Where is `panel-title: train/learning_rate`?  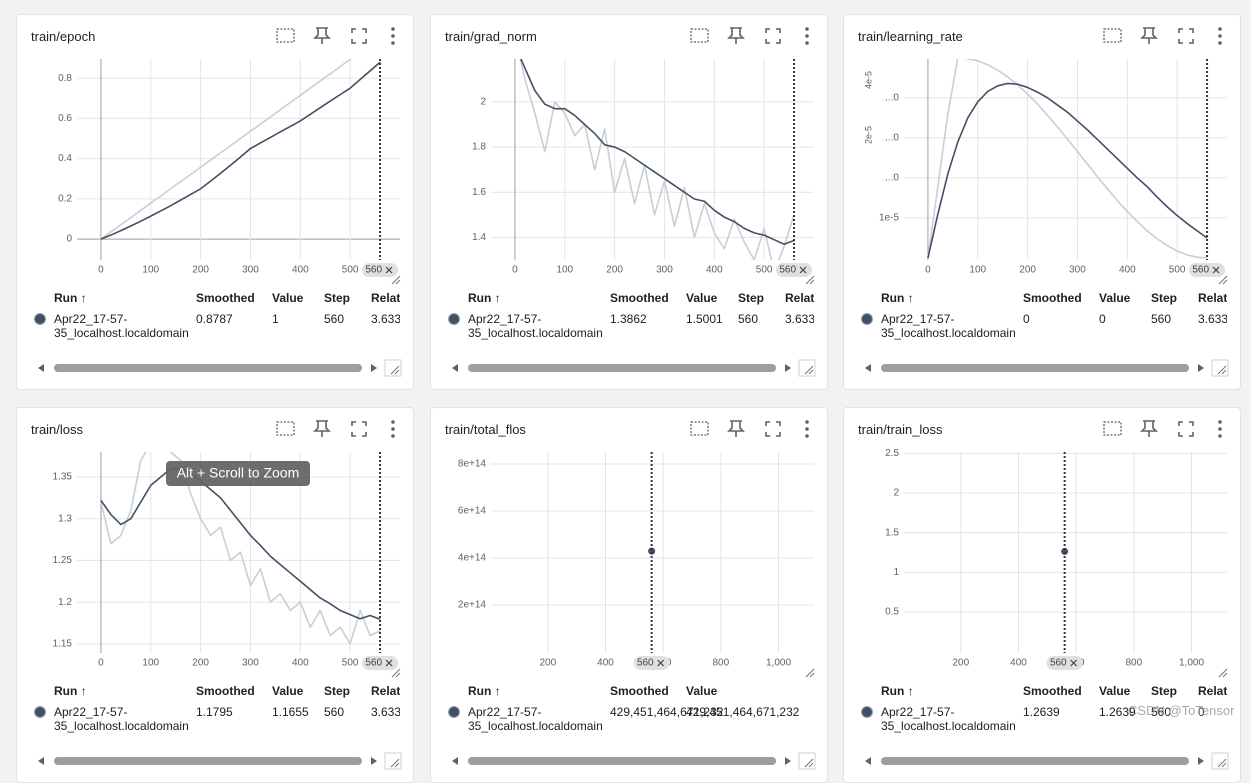
panel-title: train/learning_rate is located at coordinates (910, 36).